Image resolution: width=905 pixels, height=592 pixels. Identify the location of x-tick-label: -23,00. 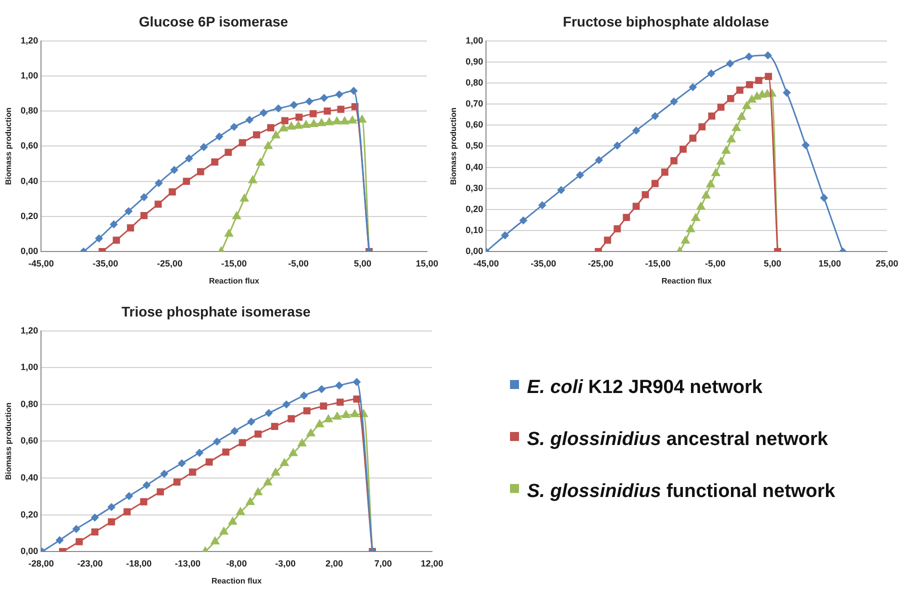
(90, 563).